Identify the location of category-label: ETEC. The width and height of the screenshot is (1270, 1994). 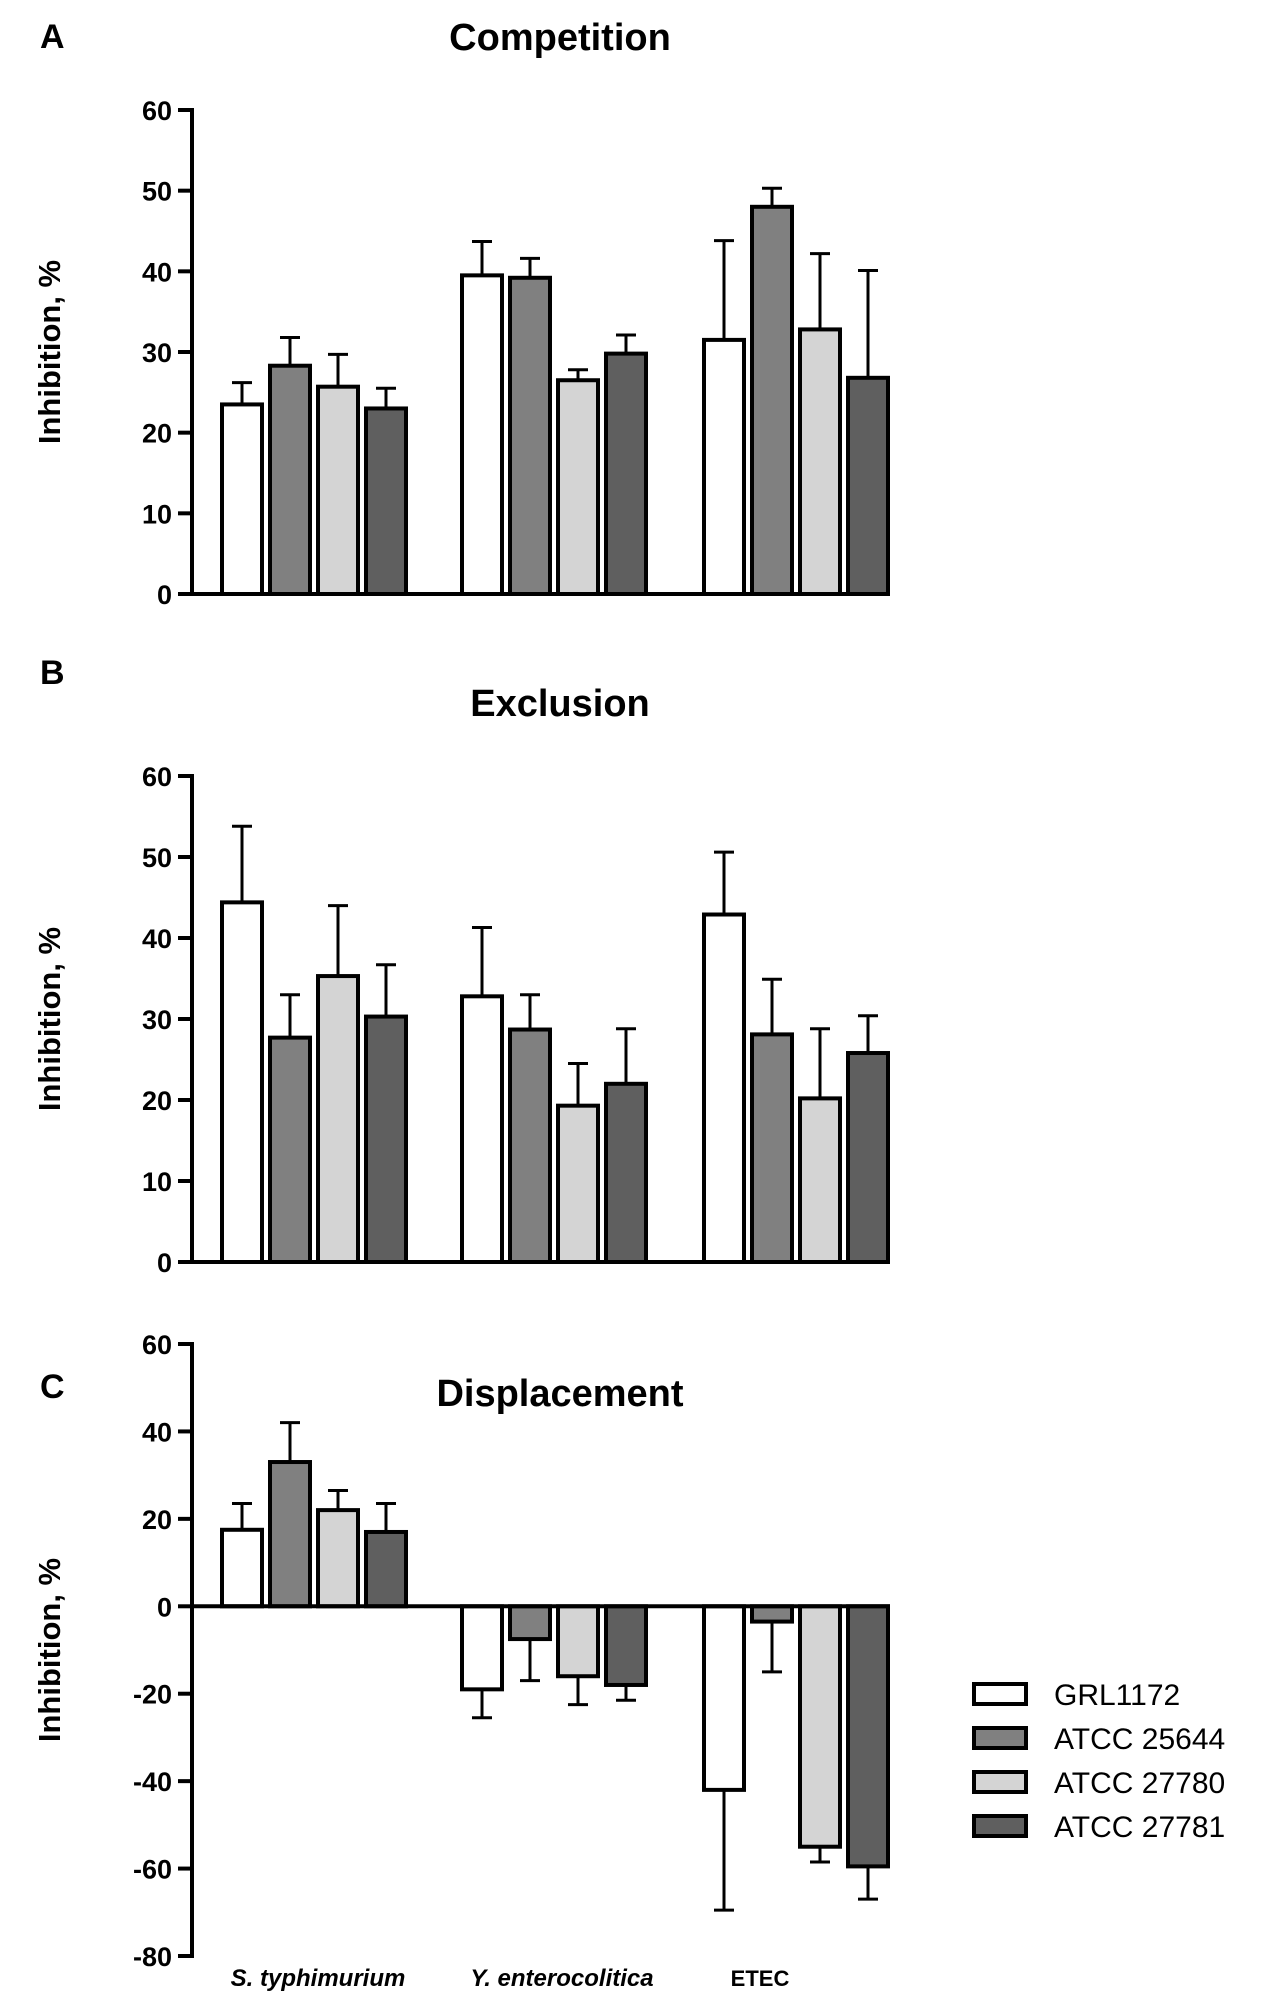
(760, 1978).